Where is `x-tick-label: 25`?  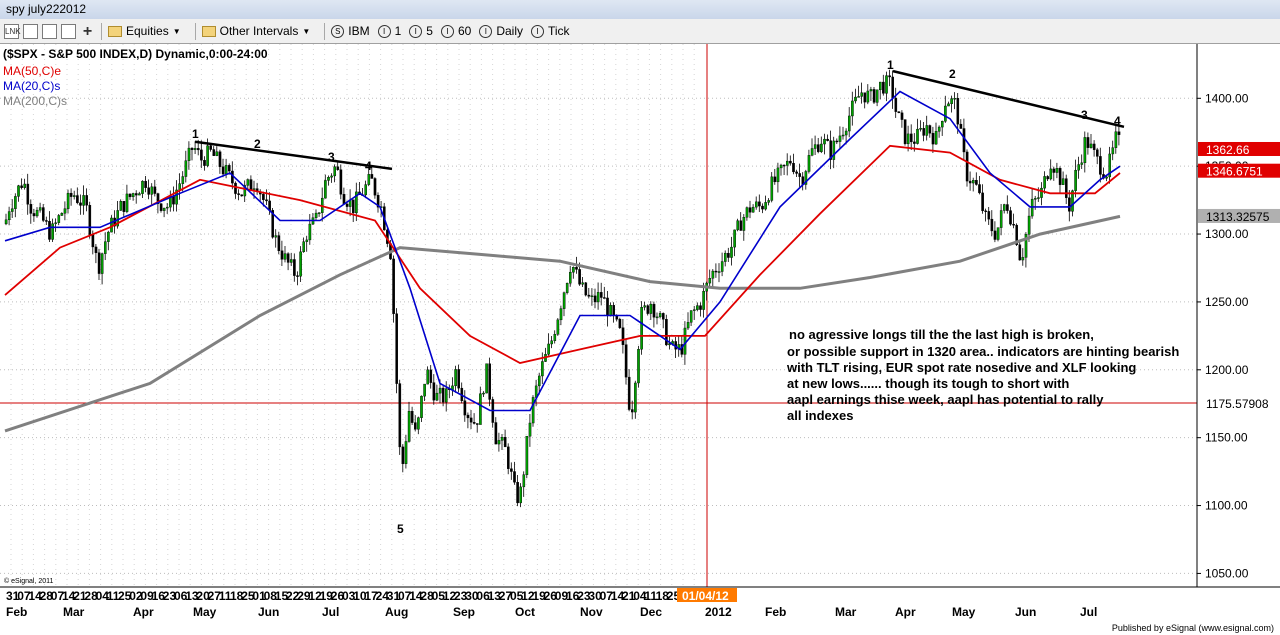 x-tick-label: 25 is located at coordinates (125, 596).